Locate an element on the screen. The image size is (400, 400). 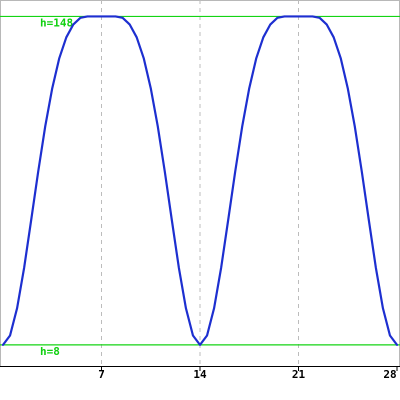
x-axis: 7 14 21 28 is located at coordinates (200, 373).